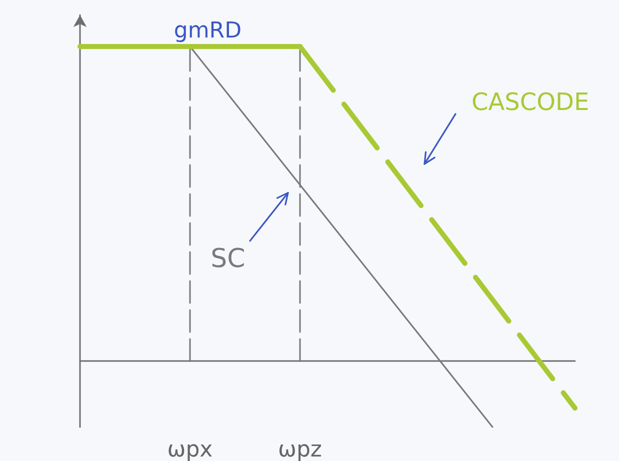  I want to click on x-tick-label: ωpz, so click(300, 449).